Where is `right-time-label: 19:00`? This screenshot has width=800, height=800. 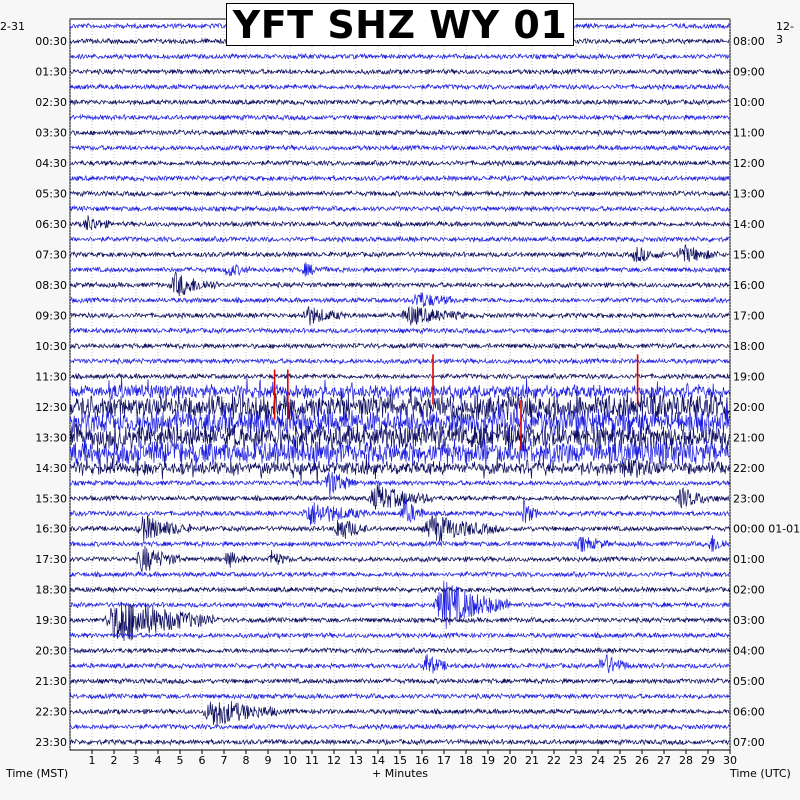 right-time-label: 19:00 is located at coordinates (749, 376).